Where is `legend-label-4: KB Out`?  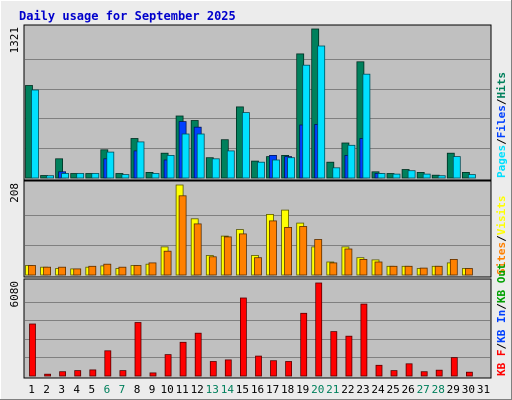 legend-label-4: KB Out is located at coordinates (501, 283).